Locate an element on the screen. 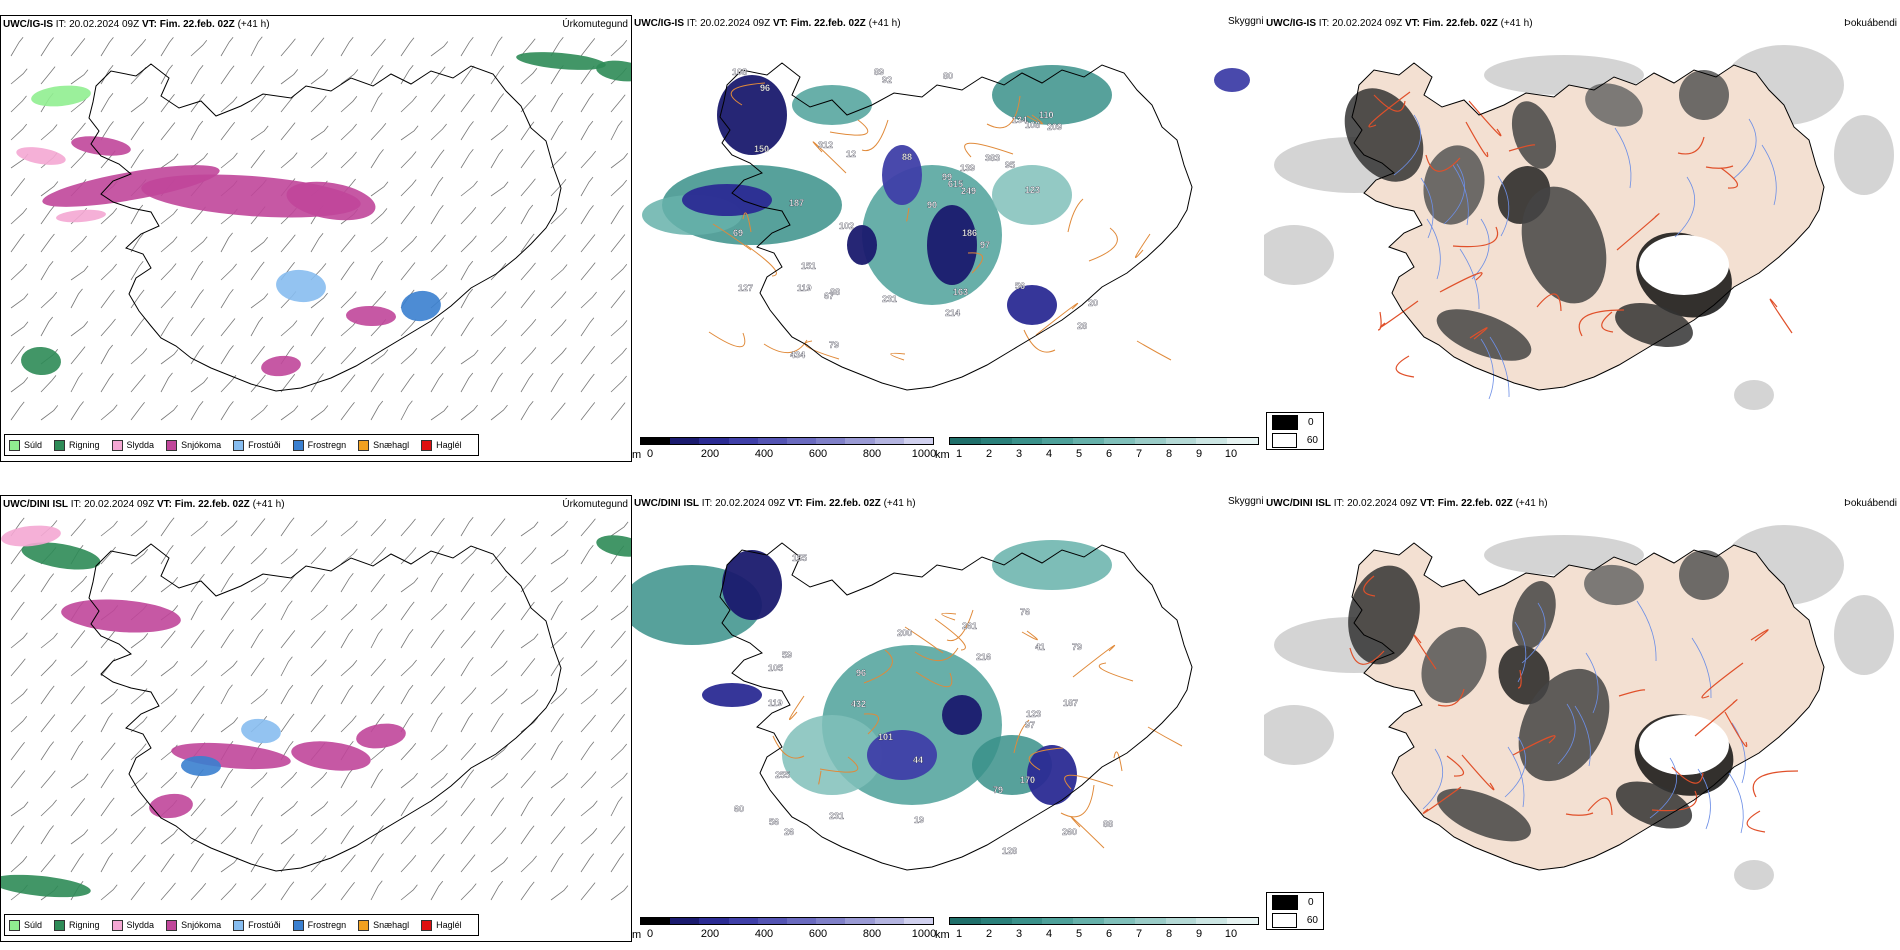 The width and height of the screenshot is (1900, 950). legend-item: Súld is located at coordinates (25, 445).